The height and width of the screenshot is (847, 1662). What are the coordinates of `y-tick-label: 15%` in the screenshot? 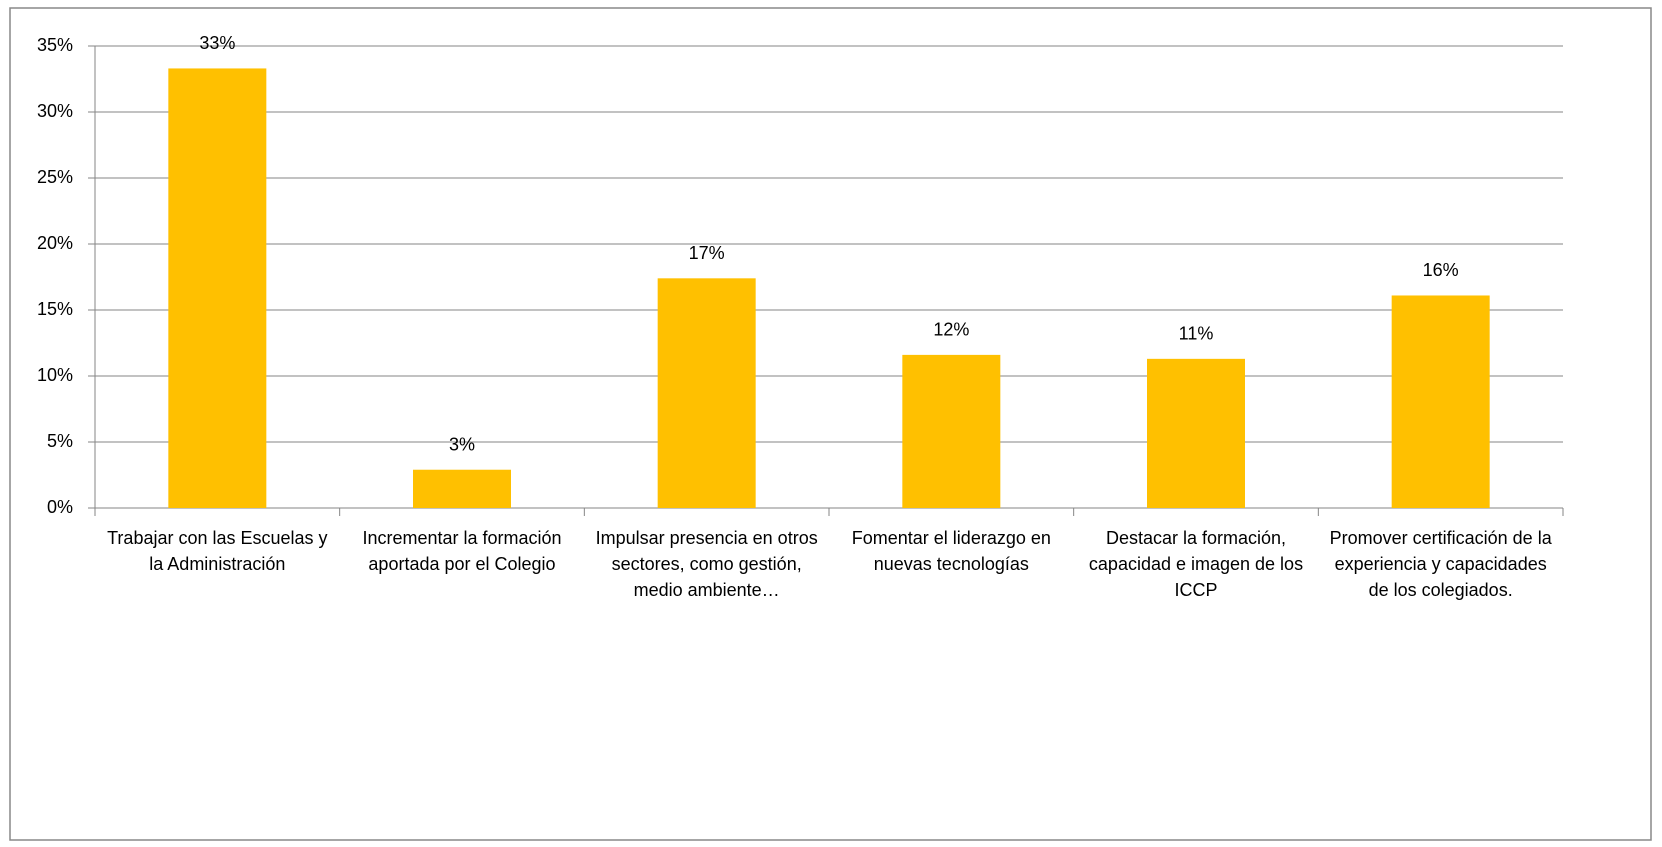 It's located at (55, 309).